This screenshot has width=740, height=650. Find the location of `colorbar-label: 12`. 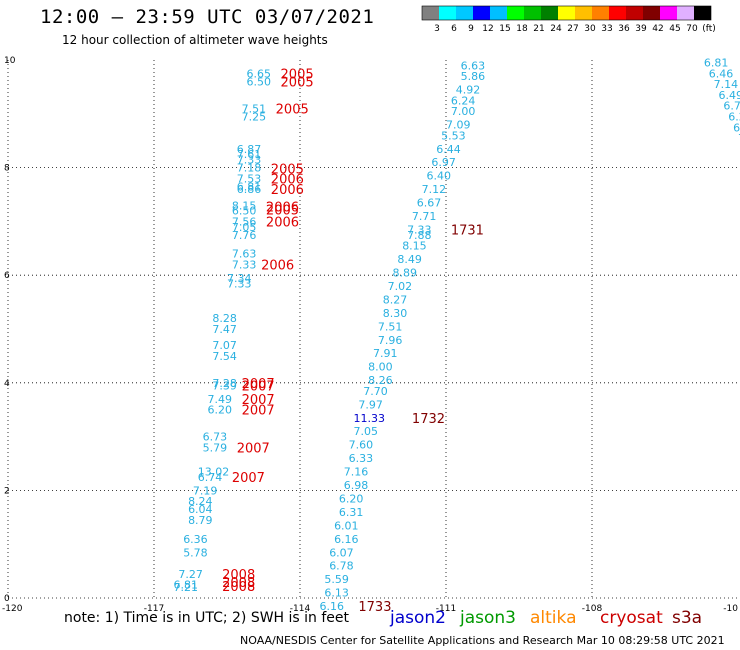

colorbar-label: 12 is located at coordinates (487, 29).